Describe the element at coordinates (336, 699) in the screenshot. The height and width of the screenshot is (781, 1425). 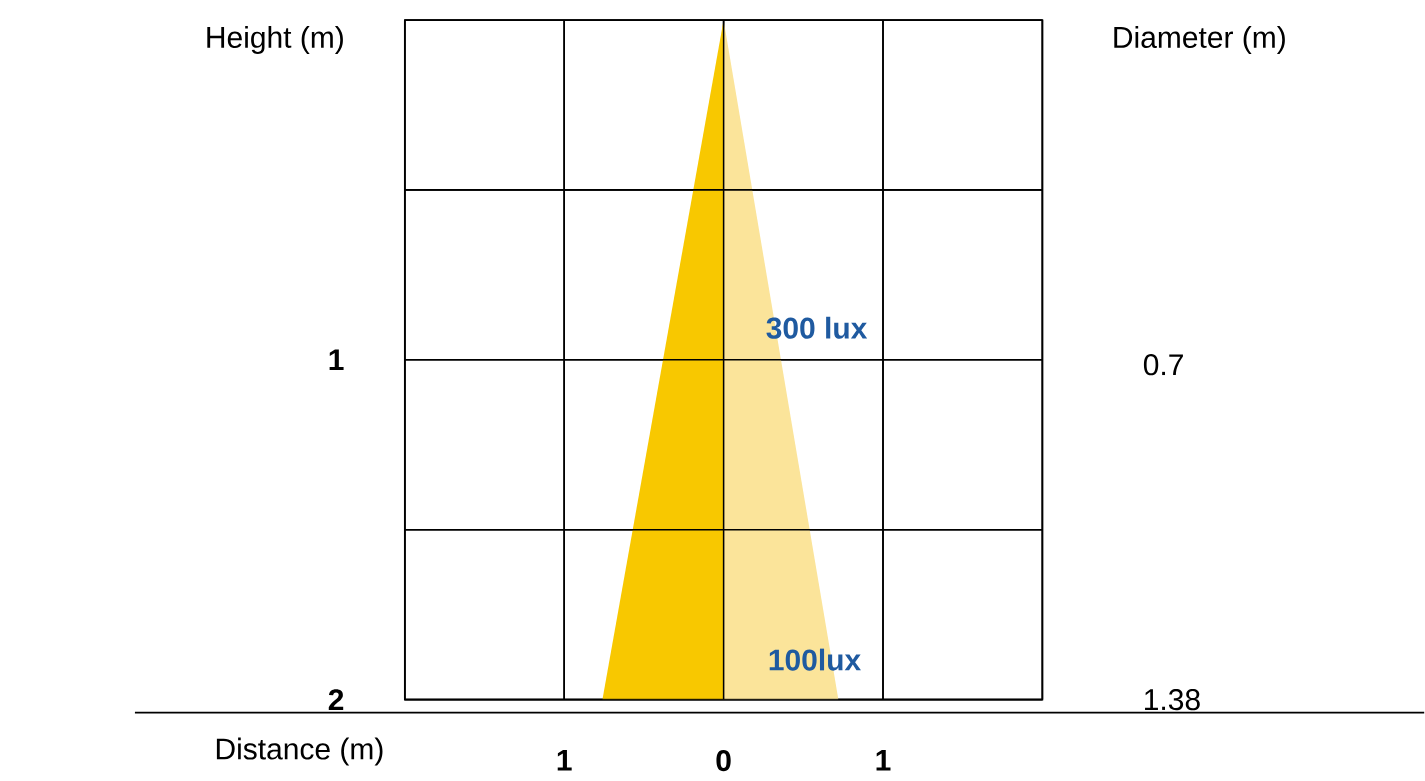
I see `y-tick-label: 2` at that location.